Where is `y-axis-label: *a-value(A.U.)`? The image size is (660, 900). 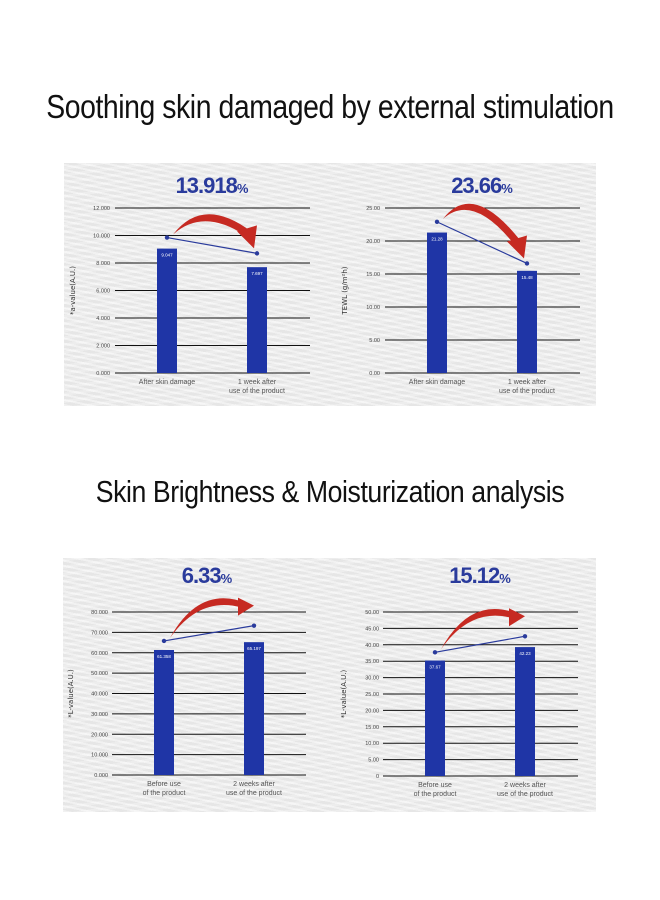
y-axis-label: *a-value(A.U.) is located at coordinates (73, 290).